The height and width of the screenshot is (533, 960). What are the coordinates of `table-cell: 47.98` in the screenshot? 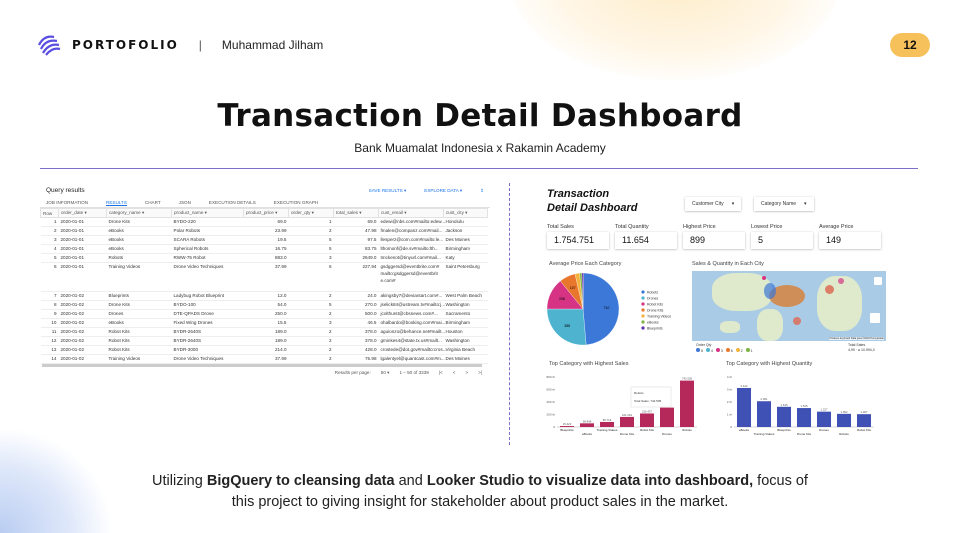 It's located at (356, 231).